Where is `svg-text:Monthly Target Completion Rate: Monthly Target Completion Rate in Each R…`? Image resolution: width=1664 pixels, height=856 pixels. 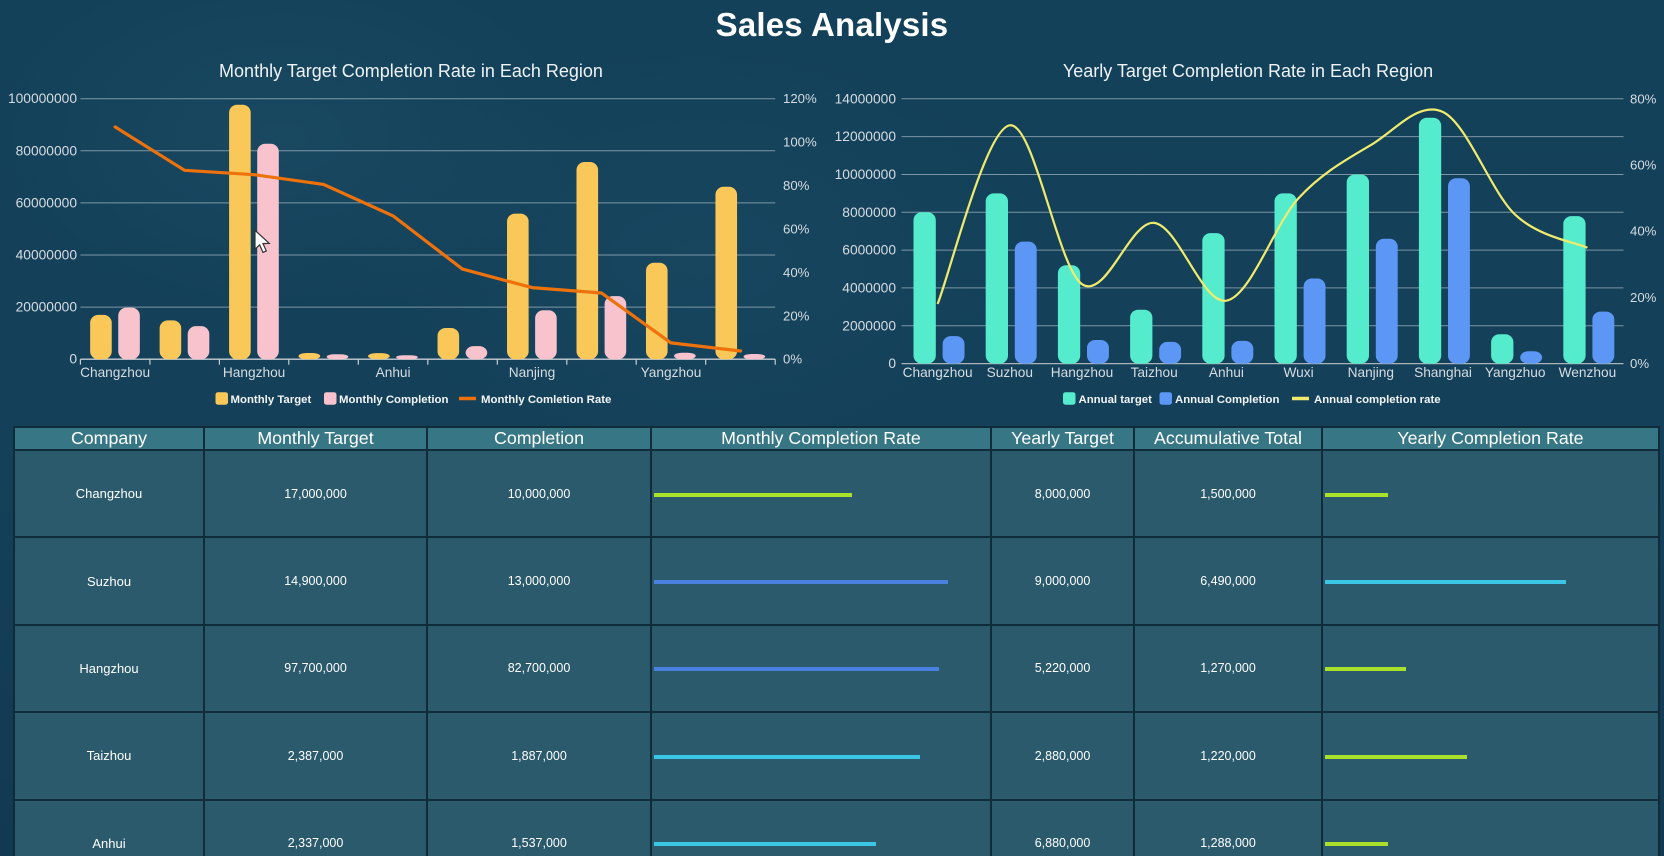
svg-text:Monthly Target Completion Rate: Monthly Target Completion Rate in Each R… is located at coordinates (411, 71).